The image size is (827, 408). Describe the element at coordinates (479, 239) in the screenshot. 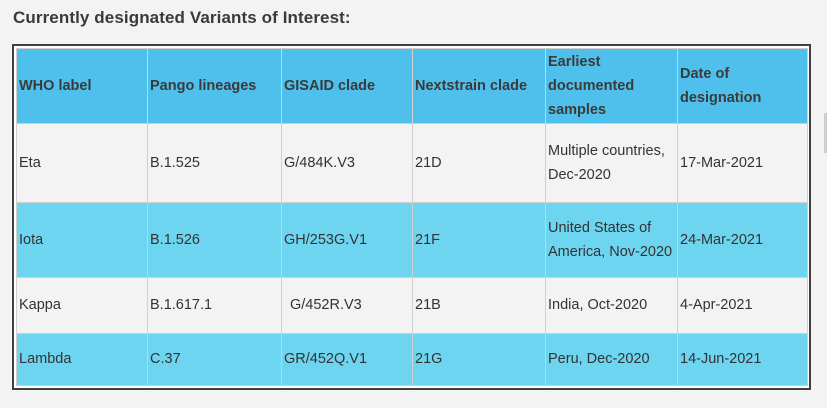

I see `cell-nextstrain-clade: 21F` at that location.